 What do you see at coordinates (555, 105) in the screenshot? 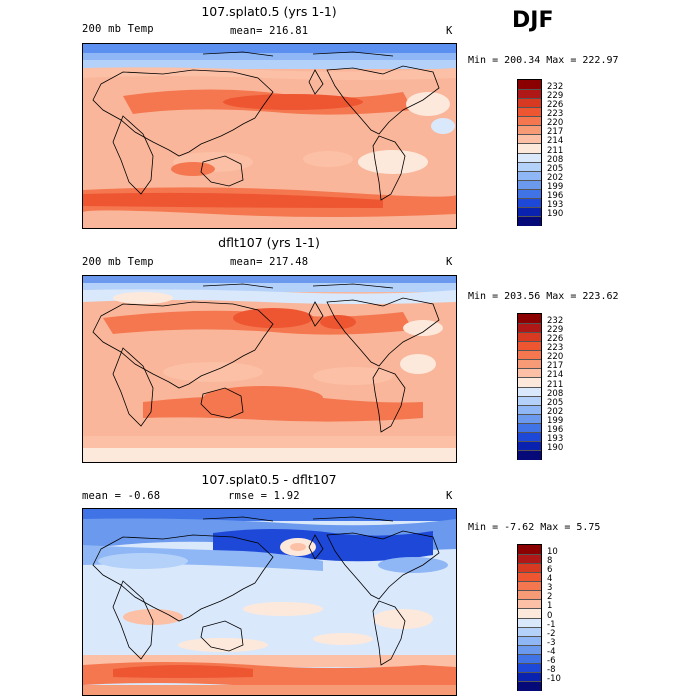
I see `colorbar-tick: 226` at bounding box center [555, 105].